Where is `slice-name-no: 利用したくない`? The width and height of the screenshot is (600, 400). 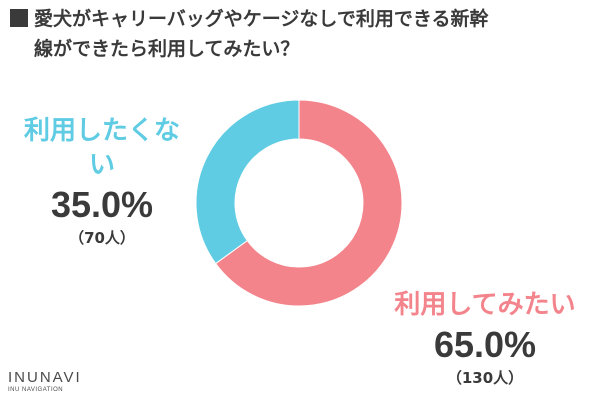
slice-name-no: 利用したくない is located at coordinates (101, 148).